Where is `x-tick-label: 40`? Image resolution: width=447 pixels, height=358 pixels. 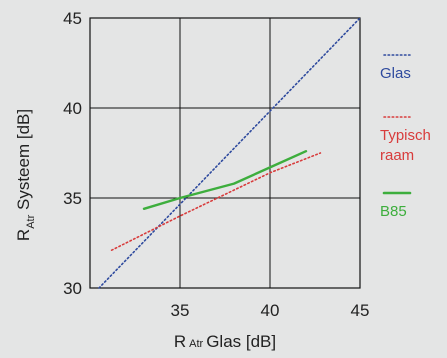 x-tick-label: 40 is located at coordinates (270, 310).